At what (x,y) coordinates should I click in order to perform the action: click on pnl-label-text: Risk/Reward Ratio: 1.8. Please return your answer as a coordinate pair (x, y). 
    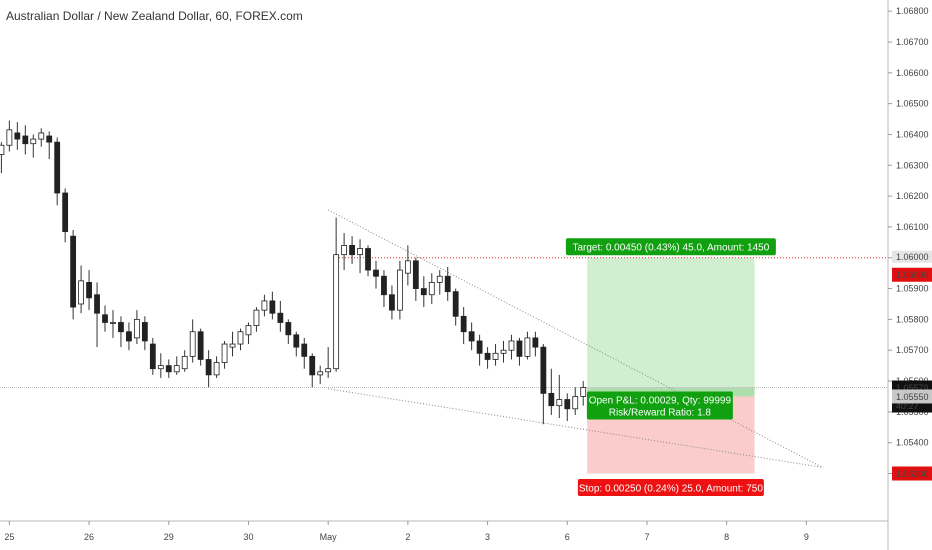
    Looking at the image, I should click on (660, 412).